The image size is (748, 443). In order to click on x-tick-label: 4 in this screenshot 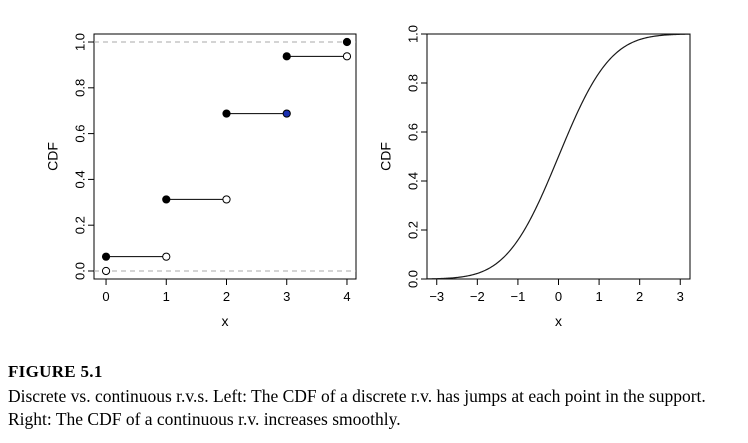, I will do `click(346, 296)`.